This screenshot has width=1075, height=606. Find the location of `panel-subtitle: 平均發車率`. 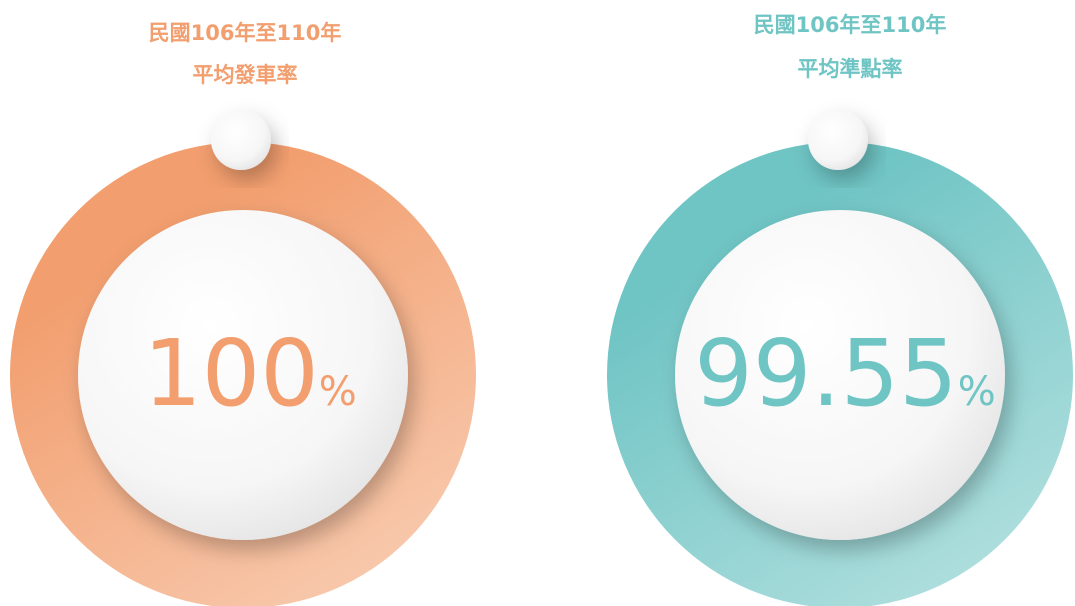

panel-subtitle: 平均發車率 is located at coordinates (245, 75).